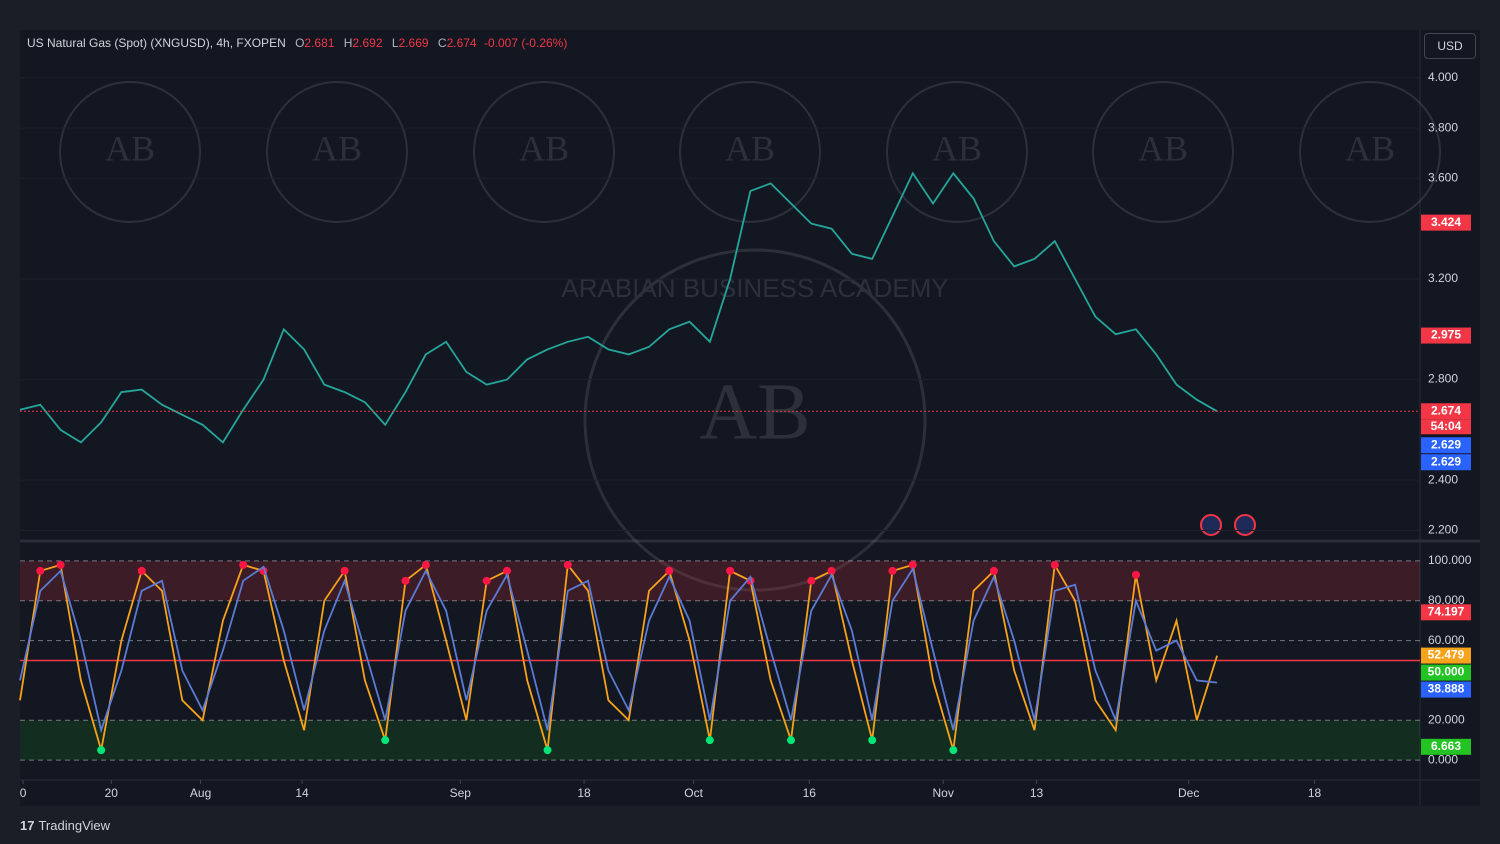 Image resolution: width=1500 pixels, height=844 pixels. Describe the element at coordinates (1450, 560) in the screenshot. I see `y-tick-label: 100.000` at that location.